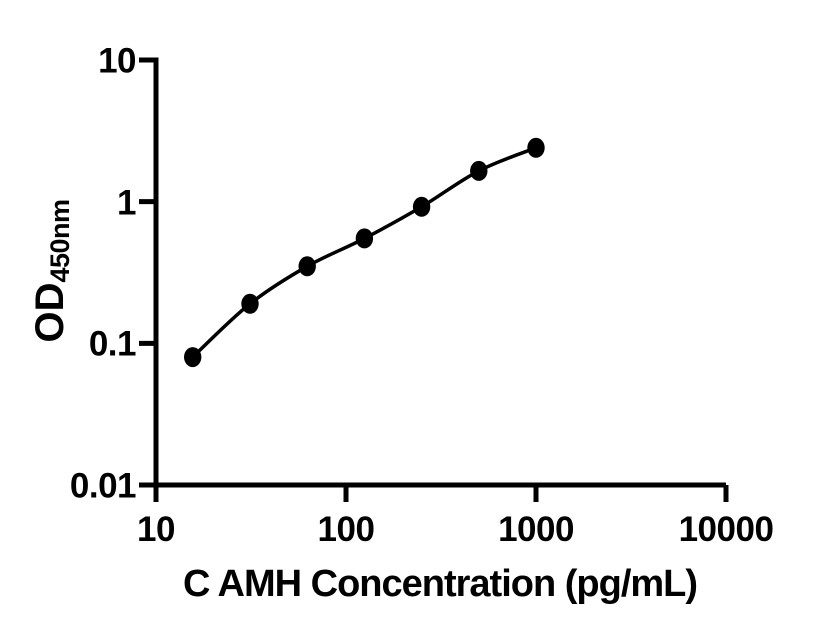 The image size is (816, 640). What do you see at coordinates (50, 312) in the screenshot?
I see `y-axis-title-main: OD` at bounding box center [50, 312].